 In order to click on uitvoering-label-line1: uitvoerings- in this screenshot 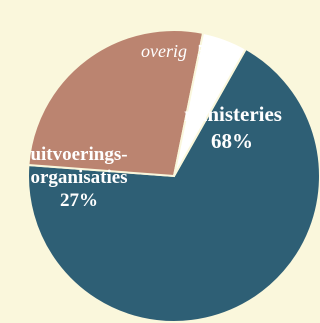, I will do `click(78, 154)`.